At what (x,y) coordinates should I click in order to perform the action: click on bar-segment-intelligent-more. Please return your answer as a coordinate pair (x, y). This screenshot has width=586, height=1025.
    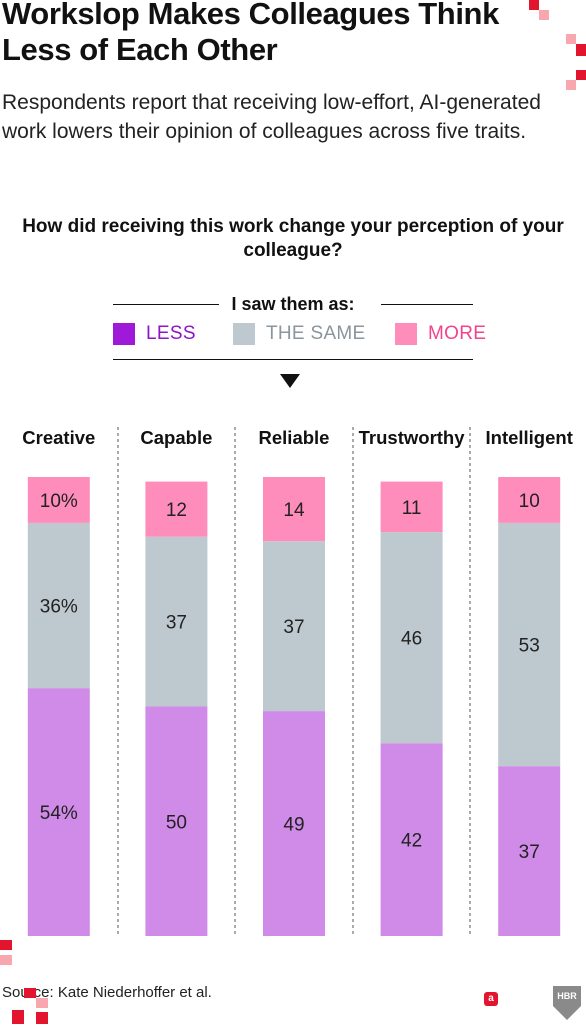
    Looking at the image, I should click on (529, 500).